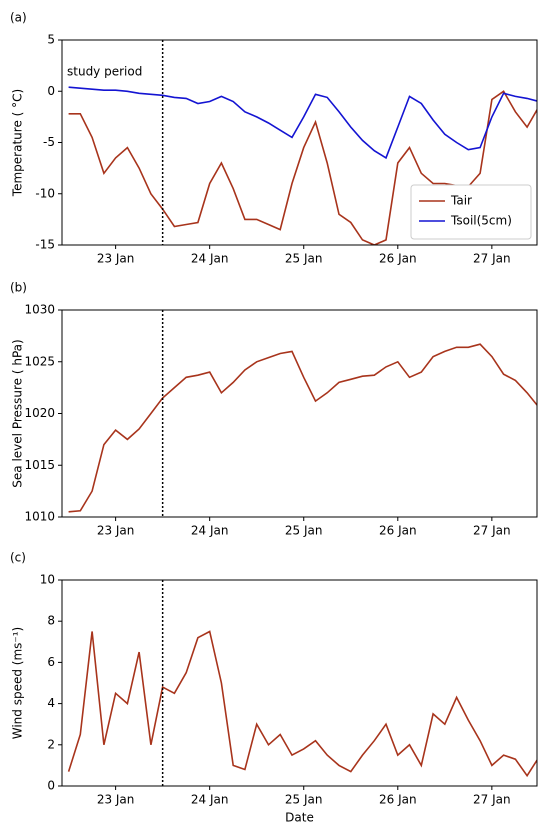  I want to click on y-tick-label: 1025, so click(39, 361).